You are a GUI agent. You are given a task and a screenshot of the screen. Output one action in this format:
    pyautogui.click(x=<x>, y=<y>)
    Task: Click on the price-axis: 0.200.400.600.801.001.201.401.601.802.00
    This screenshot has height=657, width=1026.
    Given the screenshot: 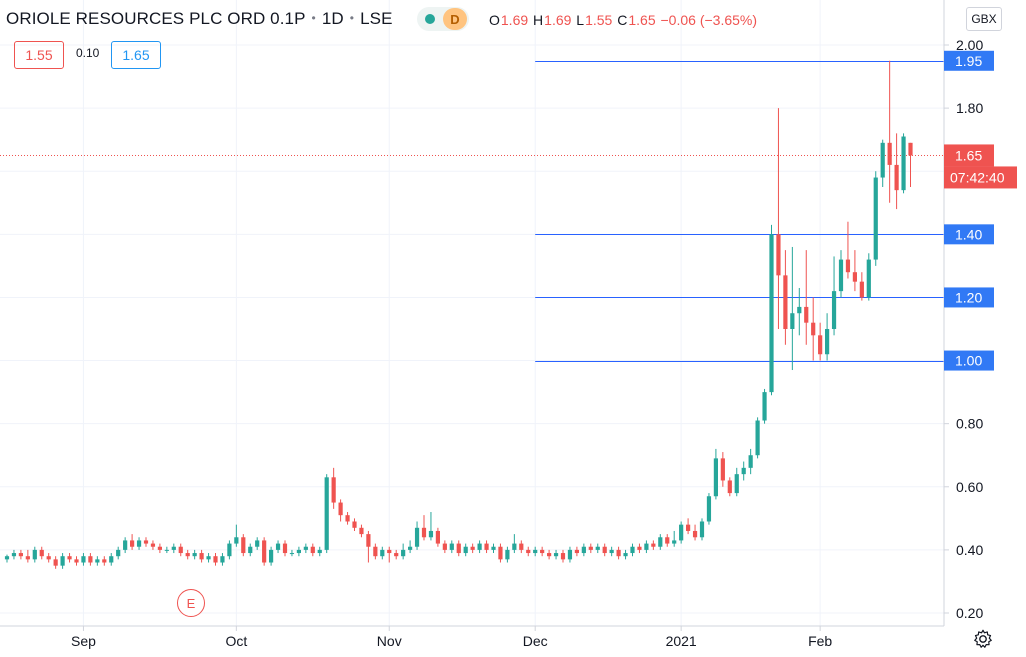 What is the action you would take?
    pyautogui.click(x=963, y=329)
    